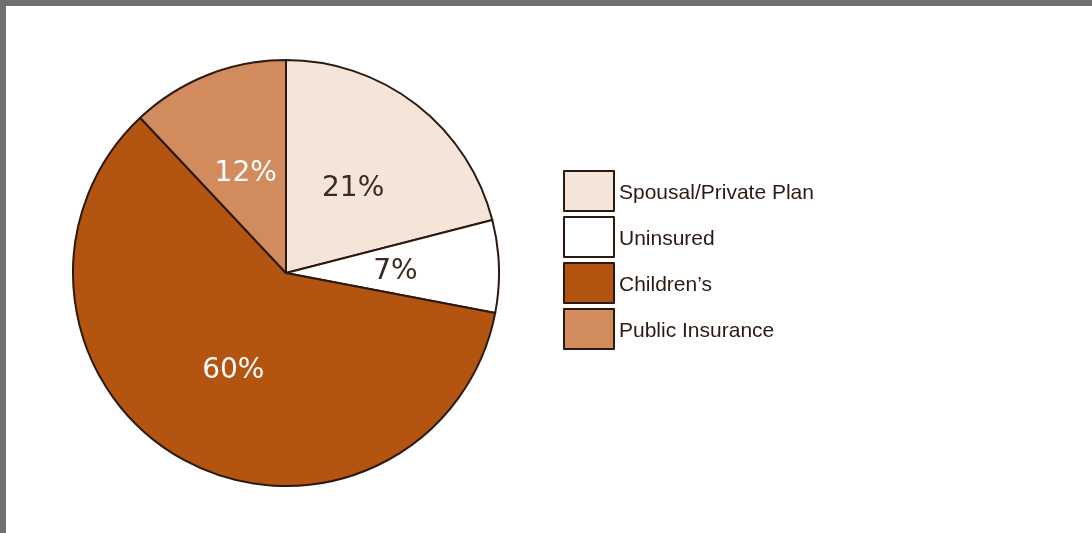 The width and height of the screenshot is (1092, 533). Describe the element at coordinates (716, 191) in the screenshot. I see `legend-label: Spousal/Private Plan` at that location.